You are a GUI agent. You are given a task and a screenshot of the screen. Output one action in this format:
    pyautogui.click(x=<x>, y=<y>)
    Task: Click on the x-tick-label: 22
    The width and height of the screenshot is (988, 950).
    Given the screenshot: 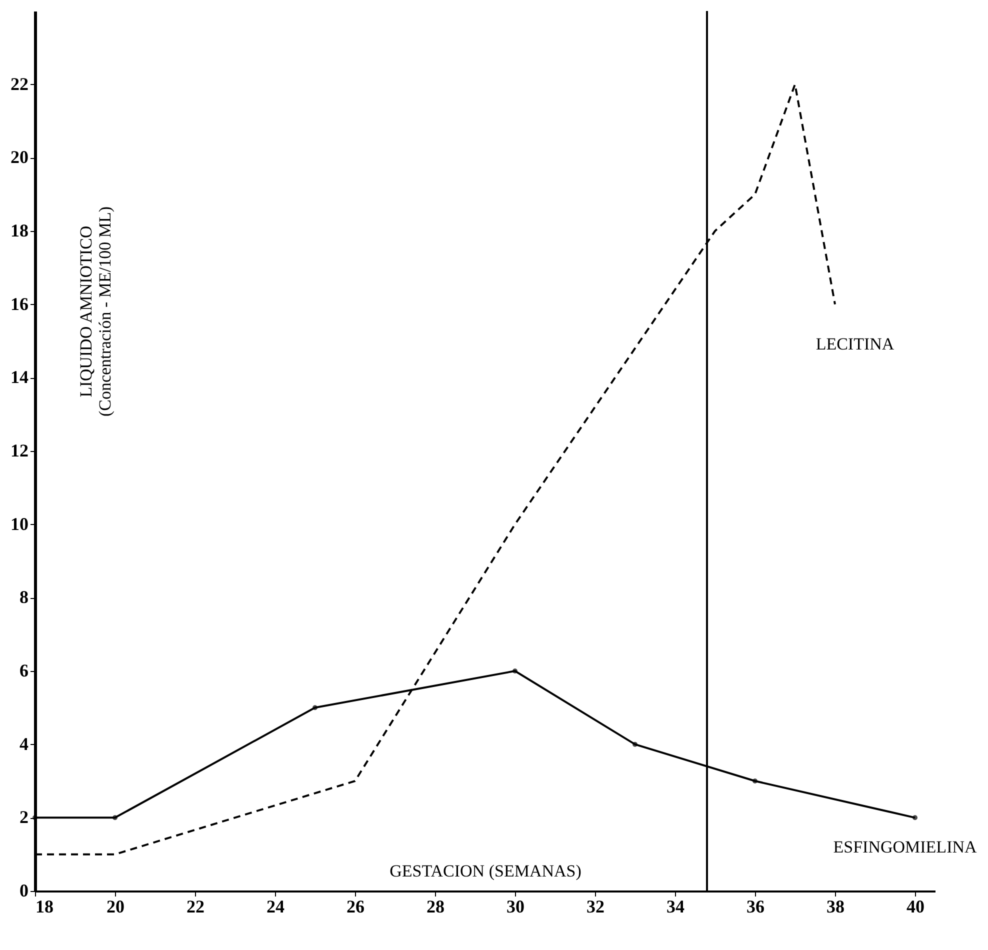 What is the action you would take?
    pyautogui.click(x=195, y=906)
    